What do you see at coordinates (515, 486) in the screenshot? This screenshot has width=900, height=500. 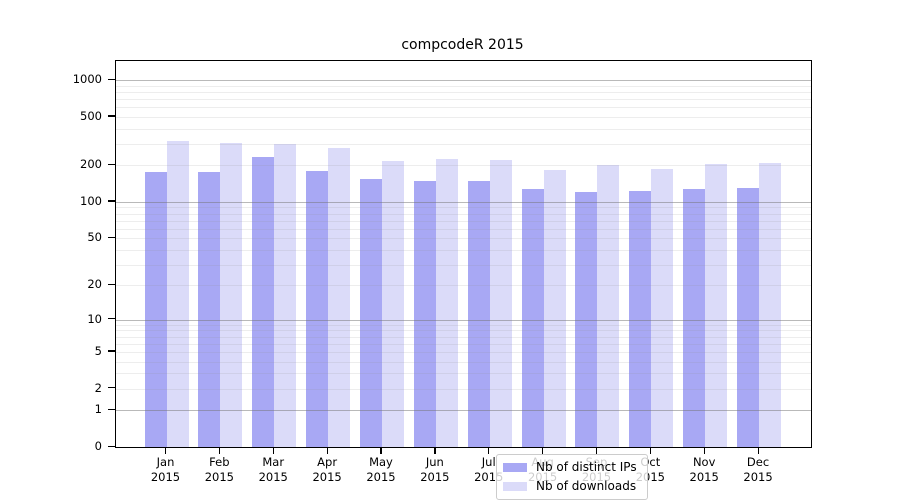 I see `legend-swatch-downloads-icon` at bounding box center [515, 486].